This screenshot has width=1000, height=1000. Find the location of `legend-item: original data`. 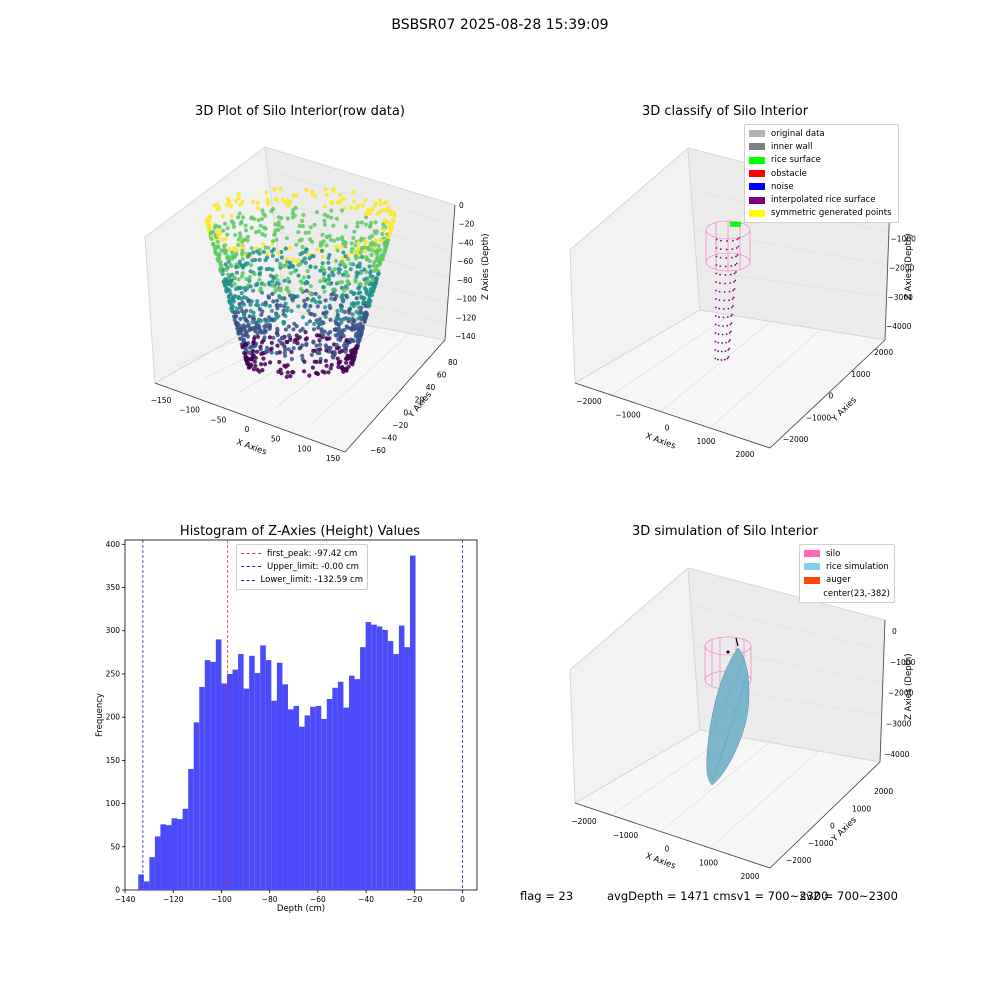

legend-item: original data is located at coordinates (821, 133).